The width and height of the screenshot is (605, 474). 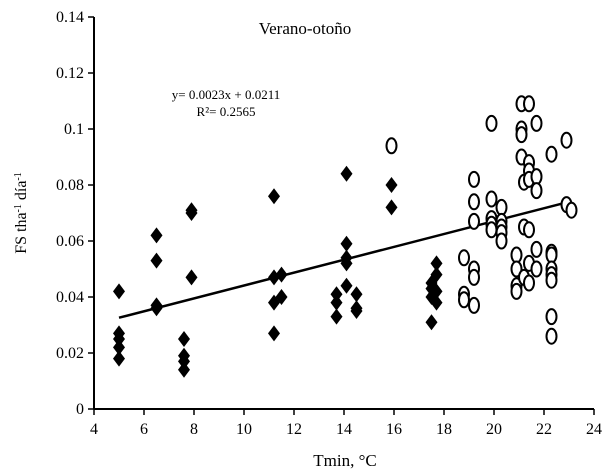 I want to click on x-axis-label: Tmin, °C, so click(x=344, y=460).